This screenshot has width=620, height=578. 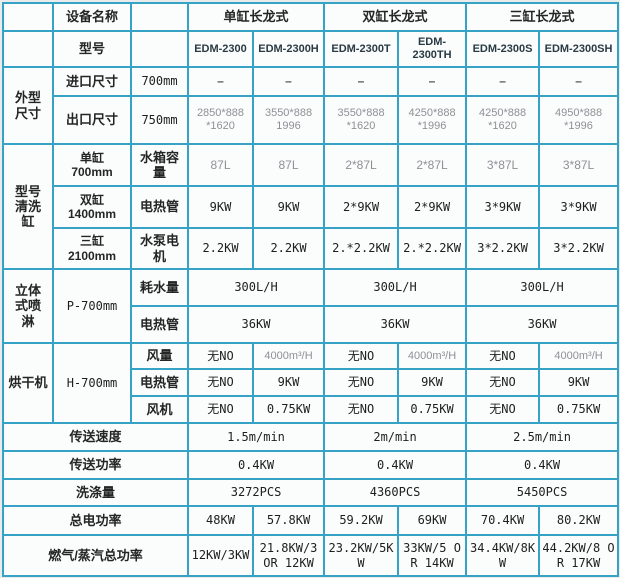 I want to click on spec-value: 34.4KW/8KW, so click(x=503, y=555).